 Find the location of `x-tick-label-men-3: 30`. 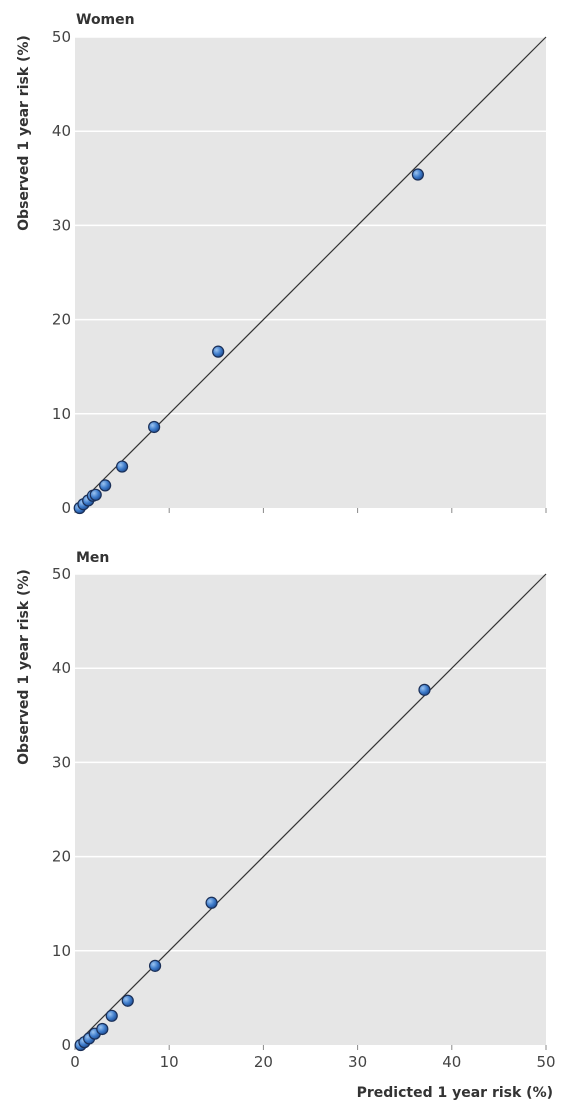

x-tick-label-men-3: 30 is located at coordinates (357, 1062).